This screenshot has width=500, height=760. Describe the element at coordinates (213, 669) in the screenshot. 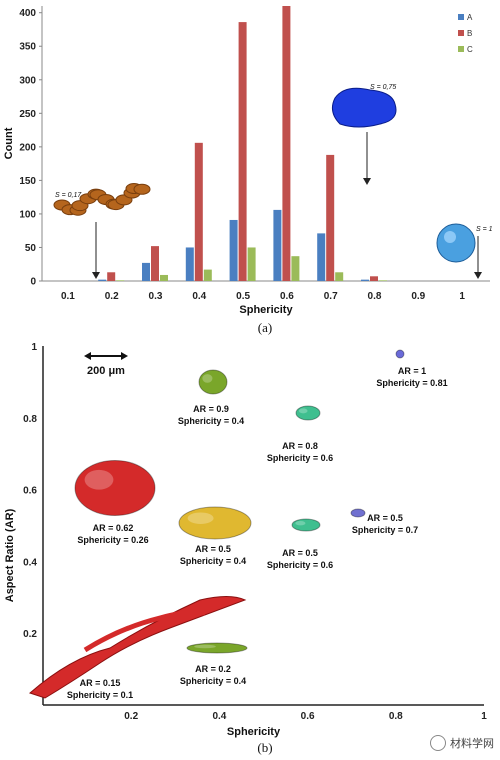

I see `ar-label: AR = 0.2` at that location.